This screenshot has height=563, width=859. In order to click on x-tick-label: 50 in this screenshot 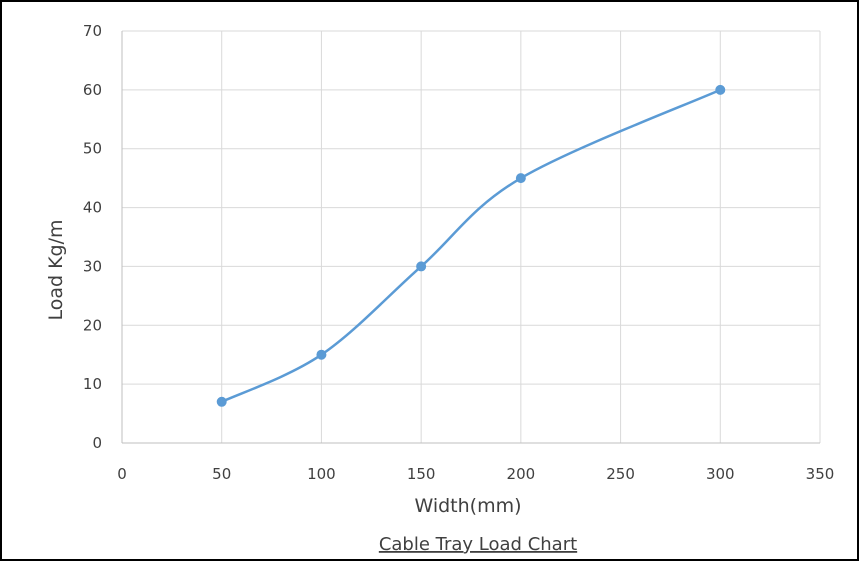, I will do `click(221, 474)`.